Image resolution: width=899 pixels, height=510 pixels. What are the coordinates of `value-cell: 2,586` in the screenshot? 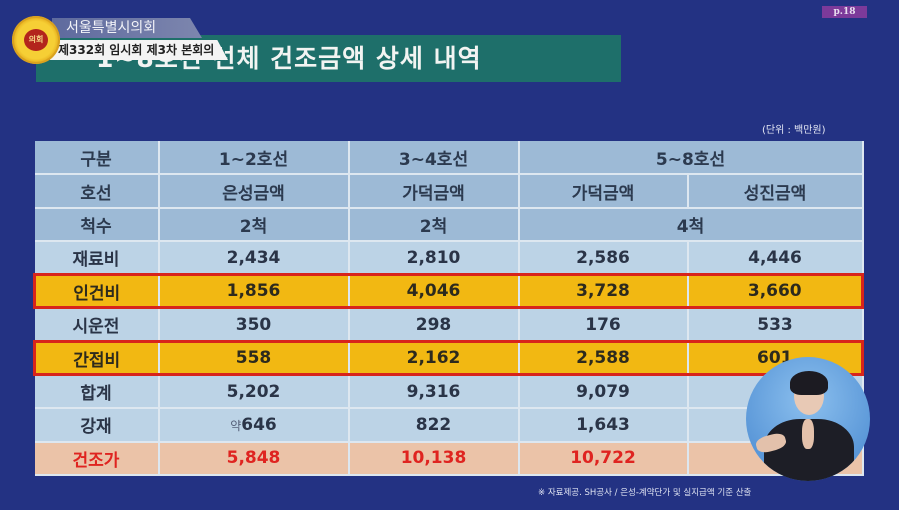 It's located at (603, 258).